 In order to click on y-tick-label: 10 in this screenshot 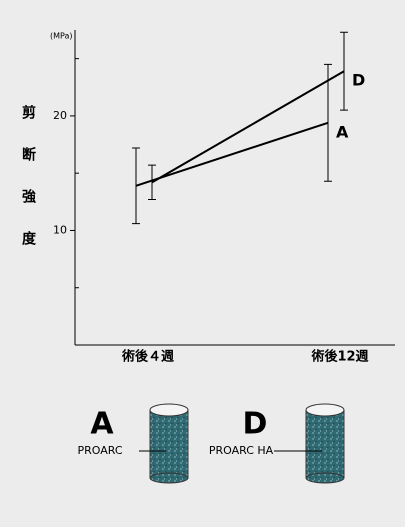, I will do `click(60, 229)`.